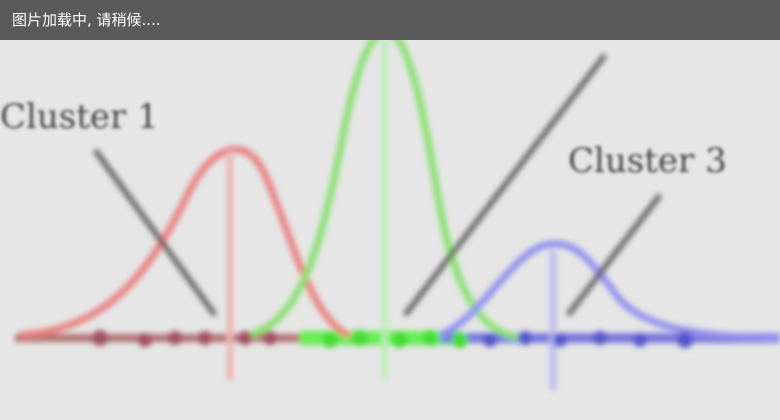 This screenshot has width=780, height=420. Describe the element at coordinates (395, 339) in the screenshot. I see `green-dots` at that location.